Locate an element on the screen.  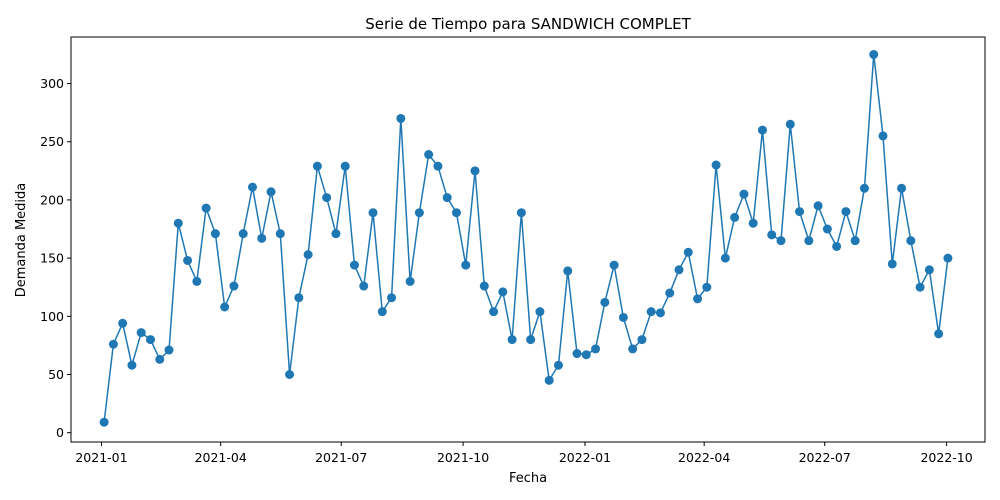
x-tick-label: 2021-10 is located at coordinates (463, 457).